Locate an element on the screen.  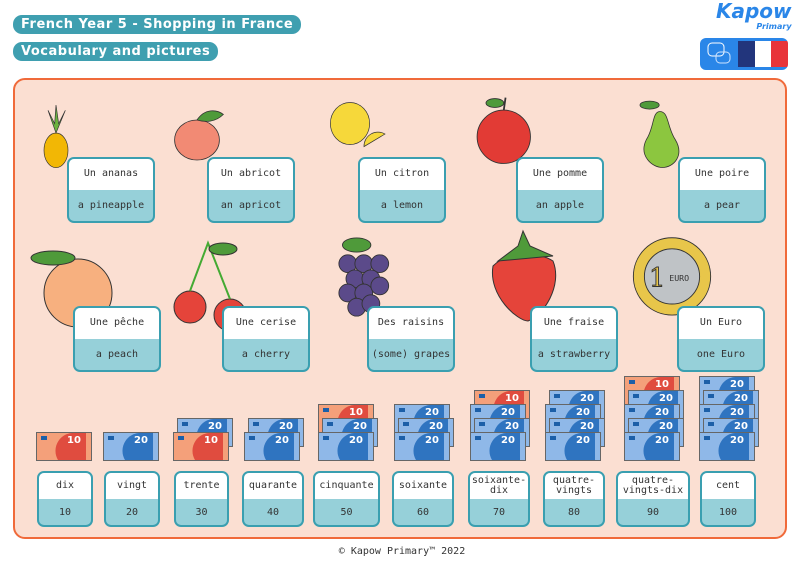
french-number: trente is located at coordinates (201, 486).